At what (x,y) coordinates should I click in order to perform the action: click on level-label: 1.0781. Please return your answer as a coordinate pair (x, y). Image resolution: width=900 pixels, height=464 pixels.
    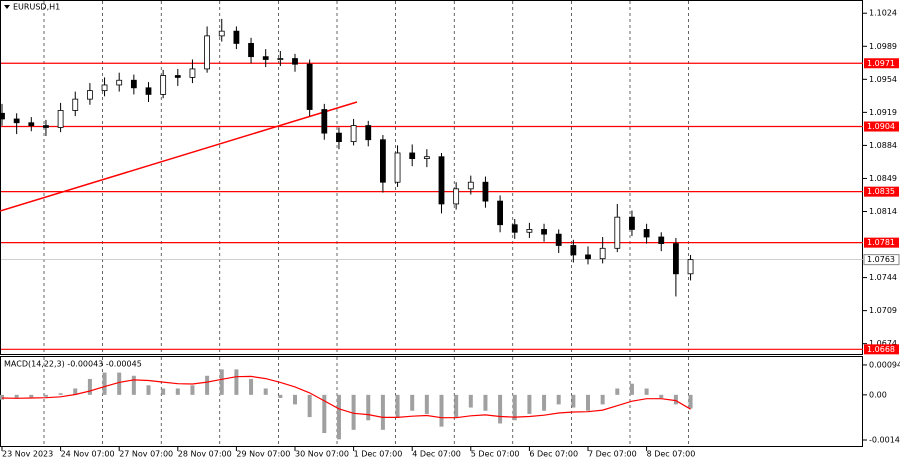
    Looking at the image, I should click on (881, 242).